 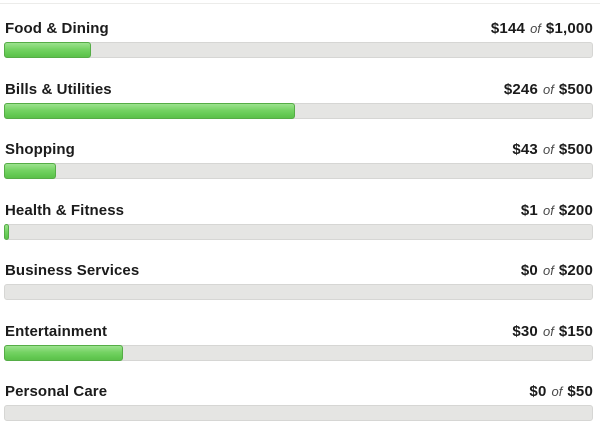 I want to click on spent-amount: $246, so click(x=520, y=89).